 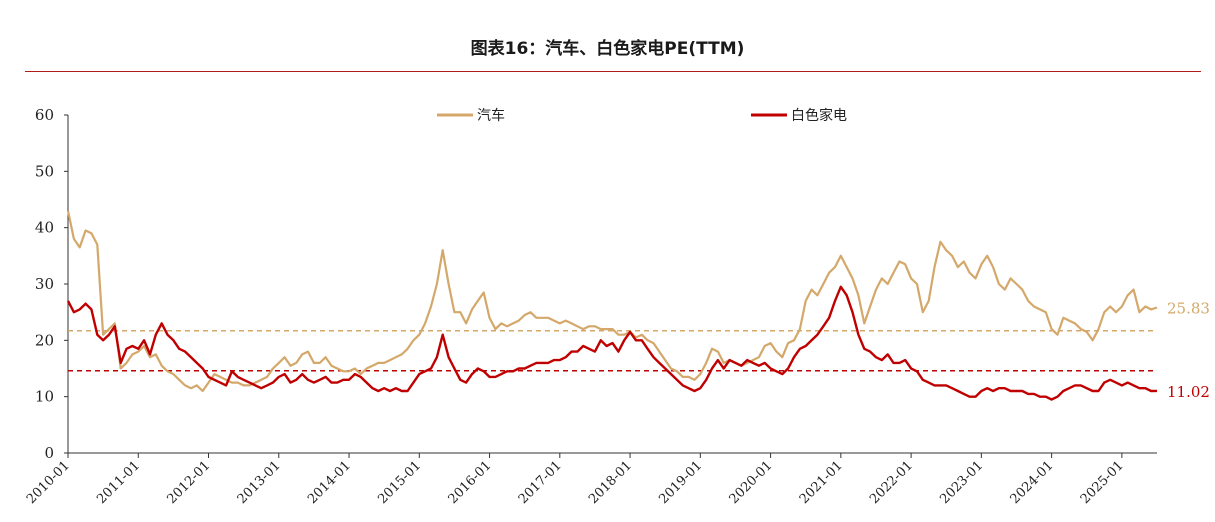 I want to click on x-tick-label: 2022-01, so click(x=891, y=482).